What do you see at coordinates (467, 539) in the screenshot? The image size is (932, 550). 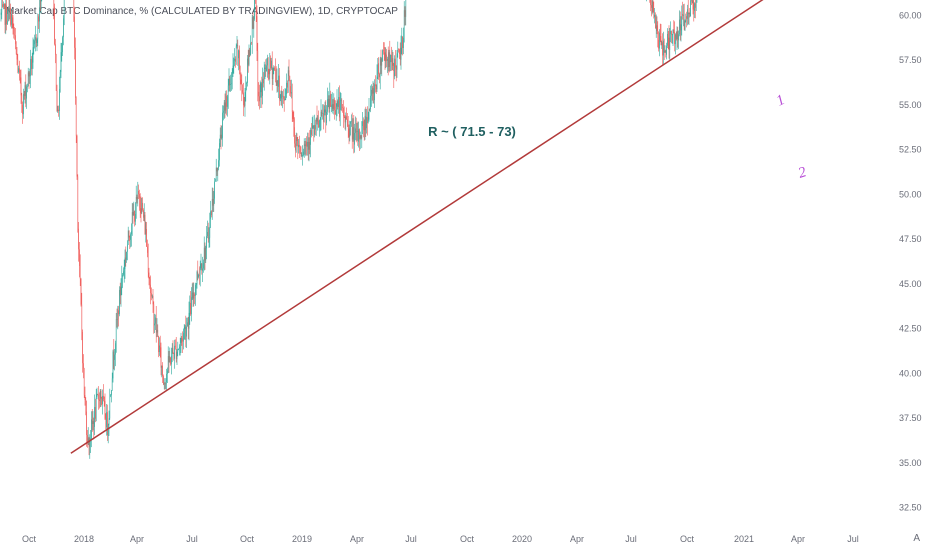 I see `x-tick-label: Oct` at bounding box center [467, 539].